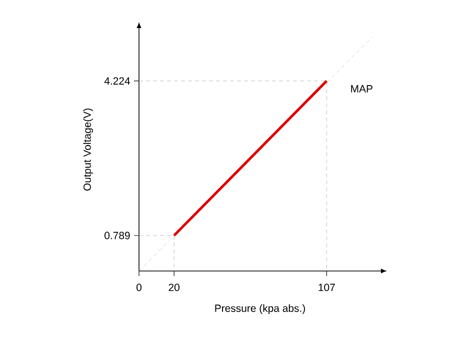 The height and width of the screenshot is (339, 453). I want to click on y-axis-title: Output Voltage(V), so click(88, 149).